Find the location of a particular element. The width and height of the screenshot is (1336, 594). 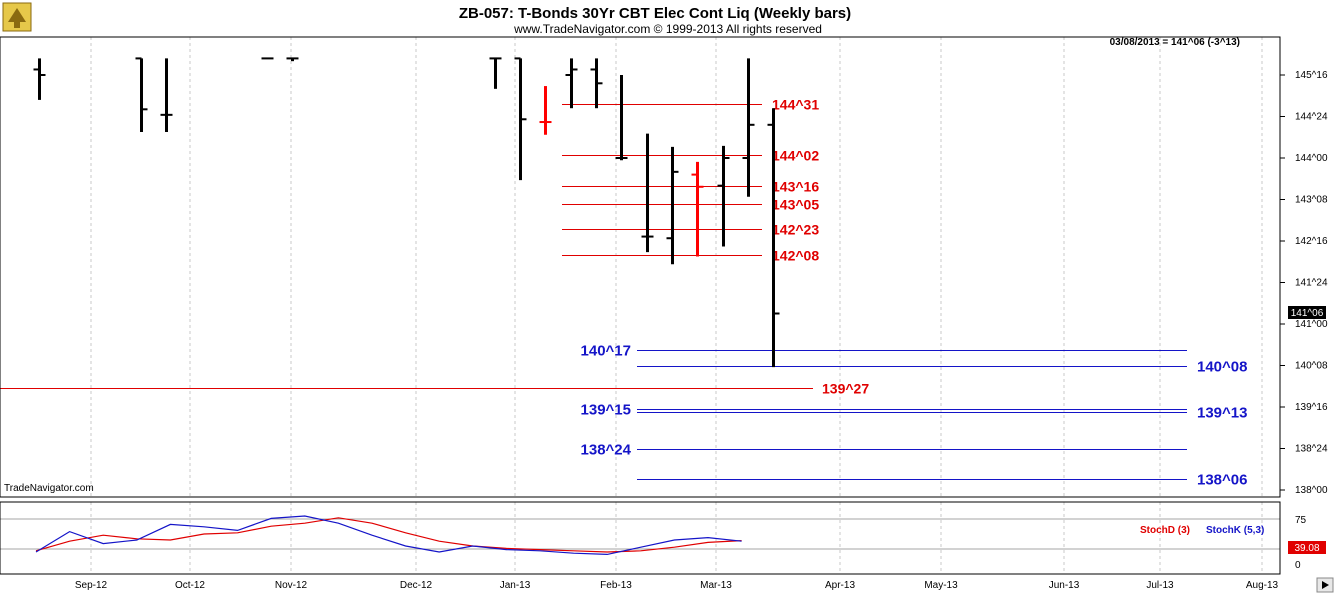

x-tick-label: Oct-12 is located at coordinates (190, 585).